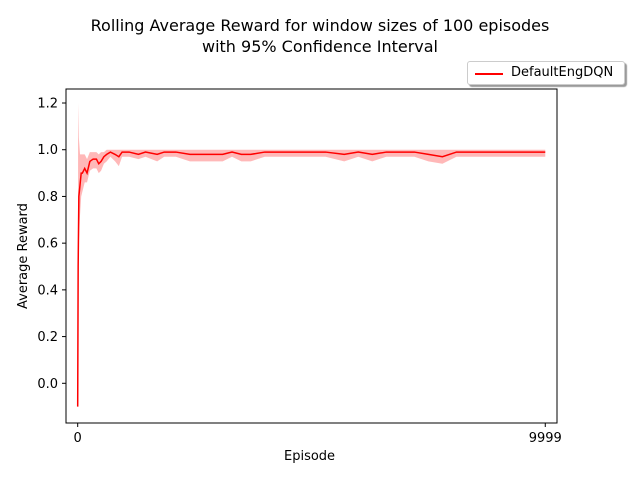 The height and width of the screenshot is (480, 640). What do you see at coordinates (47, 150) in the screenshot?
I see `y-tick-label: 1.0` at bounding box center [47, 150].